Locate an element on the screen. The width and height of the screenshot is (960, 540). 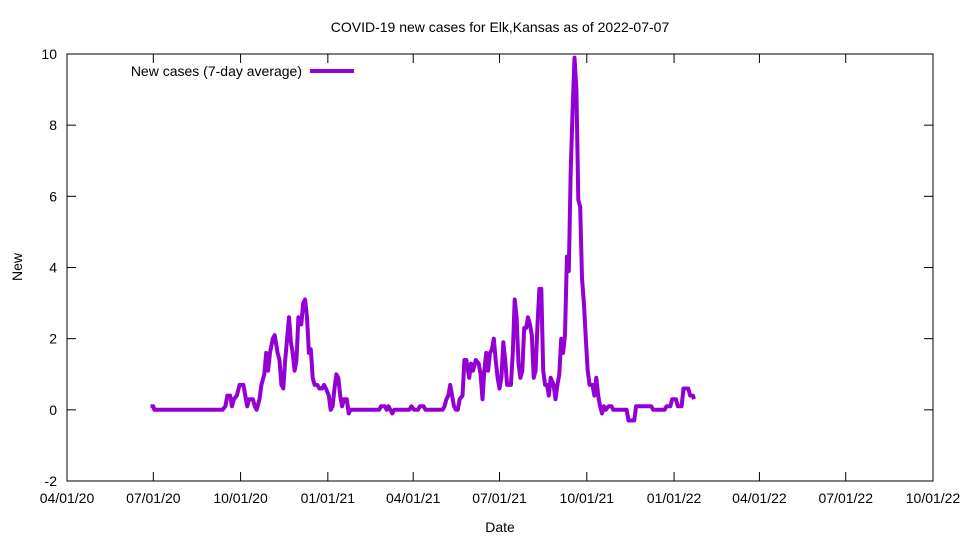
y-tick-label: 8 is located at coordinates (53, 125).